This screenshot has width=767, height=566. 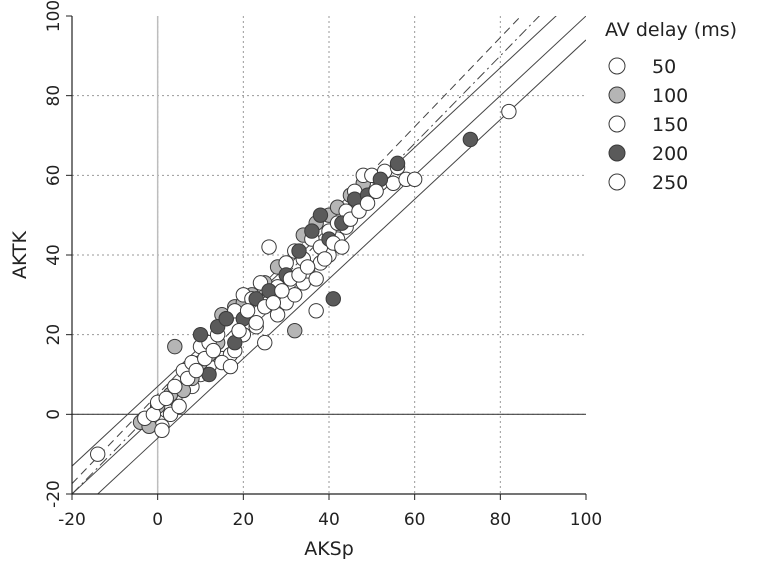 What do you see at coordinates (54, 255) in the screenshot?
I see `y-tick-label: 40` at bounding box center [54, 255].